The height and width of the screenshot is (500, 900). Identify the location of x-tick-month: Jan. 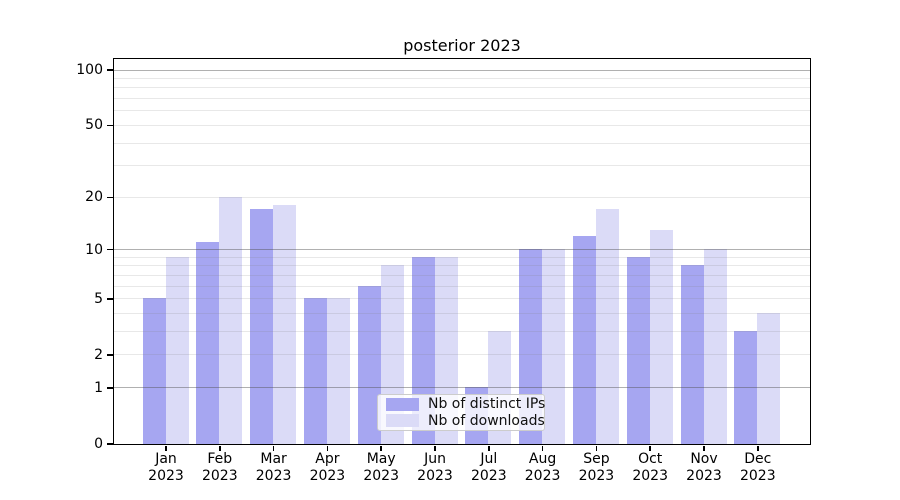
(166, 459).